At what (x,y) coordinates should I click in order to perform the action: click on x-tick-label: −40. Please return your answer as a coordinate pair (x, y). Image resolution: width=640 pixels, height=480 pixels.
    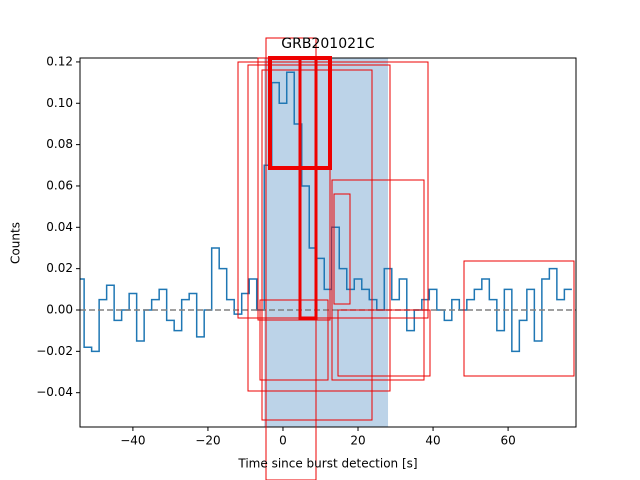
    Looking at the image, I should click on (132, 441).